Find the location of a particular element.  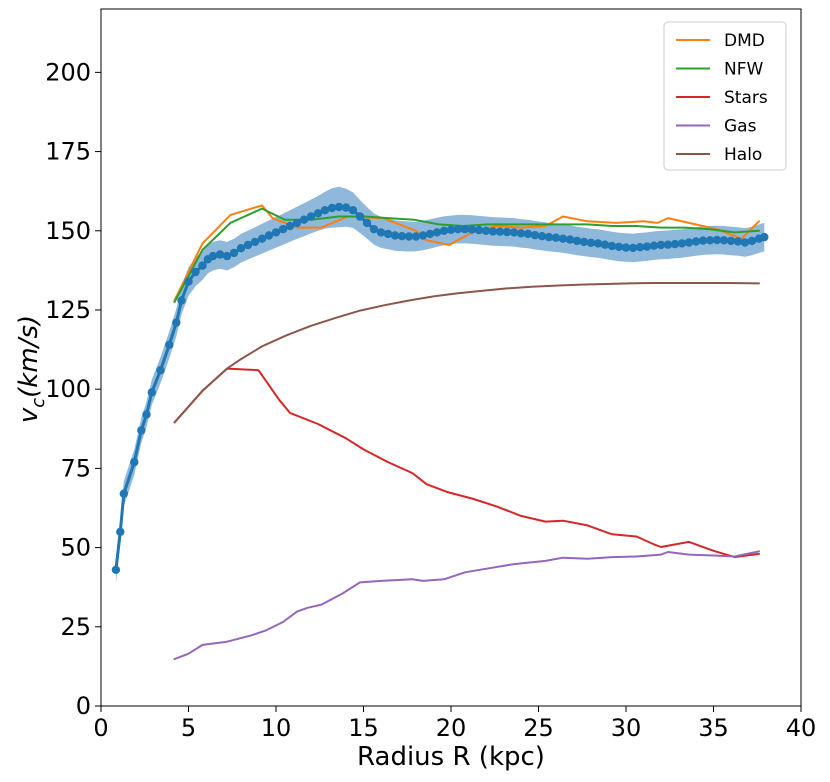

x-axis-ticks: 0 5 10 15 20 25 30 35 40 is located at coordinates (454, 724).